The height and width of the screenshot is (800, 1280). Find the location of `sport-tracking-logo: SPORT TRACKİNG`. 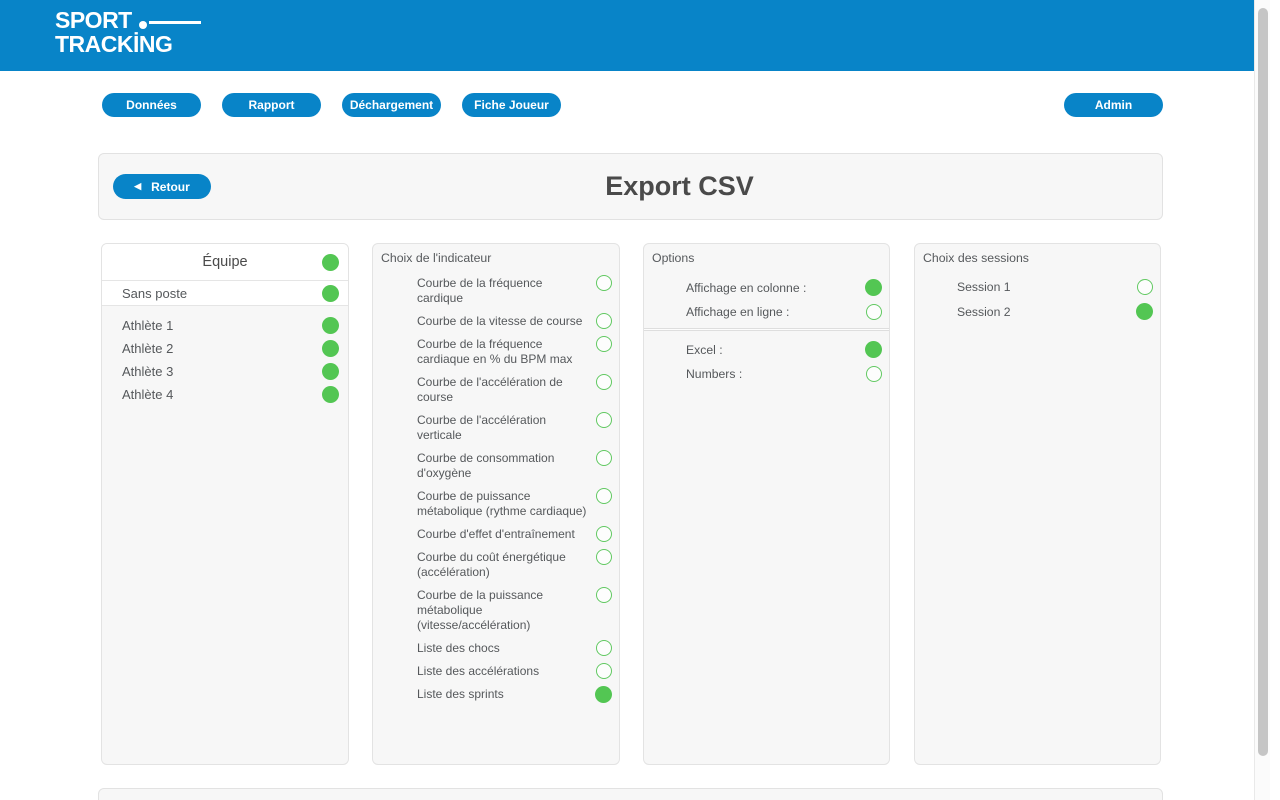

sport-tracking-logo: SPORT TRACKİNG is located at coordinates (128, 32).